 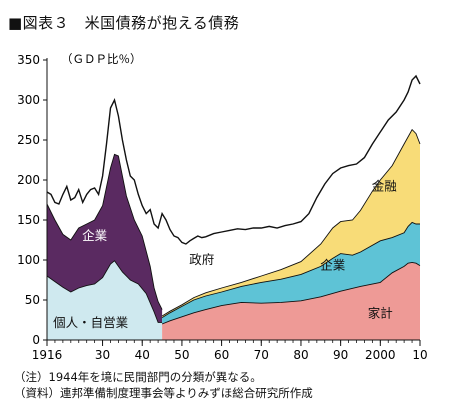 What do you see at coordinates (300, 355) in the screenshot?
I see `x-tick-label: 80` at bounding box center [300, 355].